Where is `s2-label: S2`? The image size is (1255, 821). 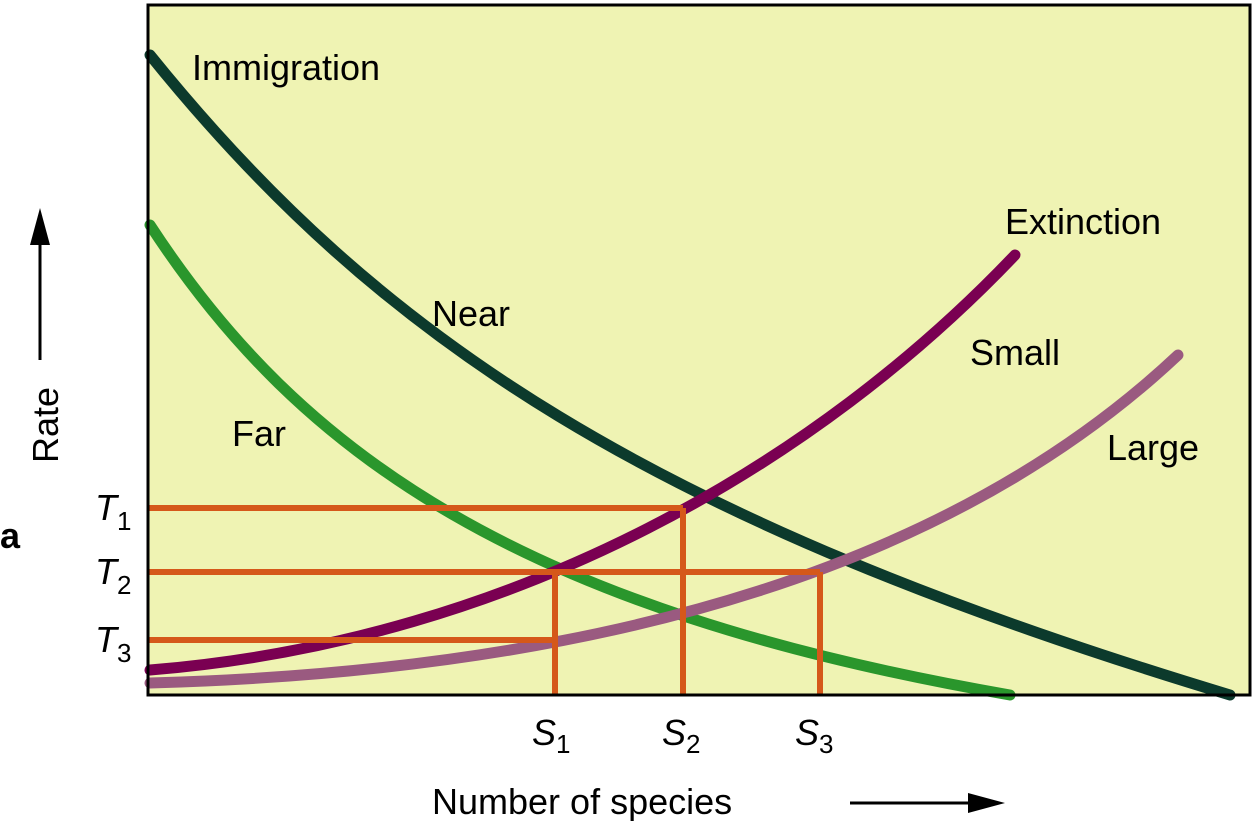
s2-label: S2 is located at coordinates (681, 735).